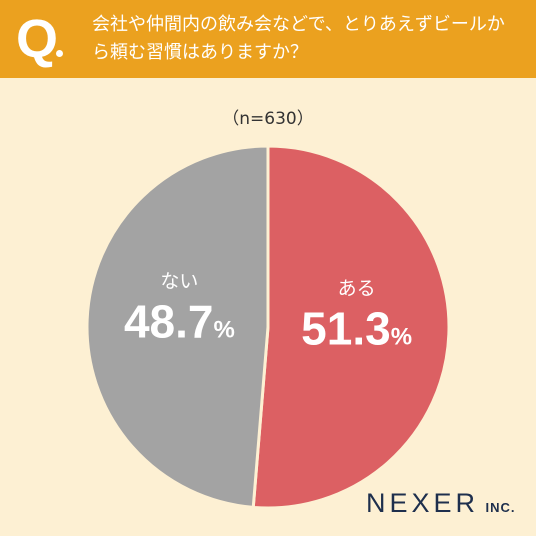  Describe the element at coordinates (268, 119) in the screenshot. I see `sample-size: （n=630）` at that location.